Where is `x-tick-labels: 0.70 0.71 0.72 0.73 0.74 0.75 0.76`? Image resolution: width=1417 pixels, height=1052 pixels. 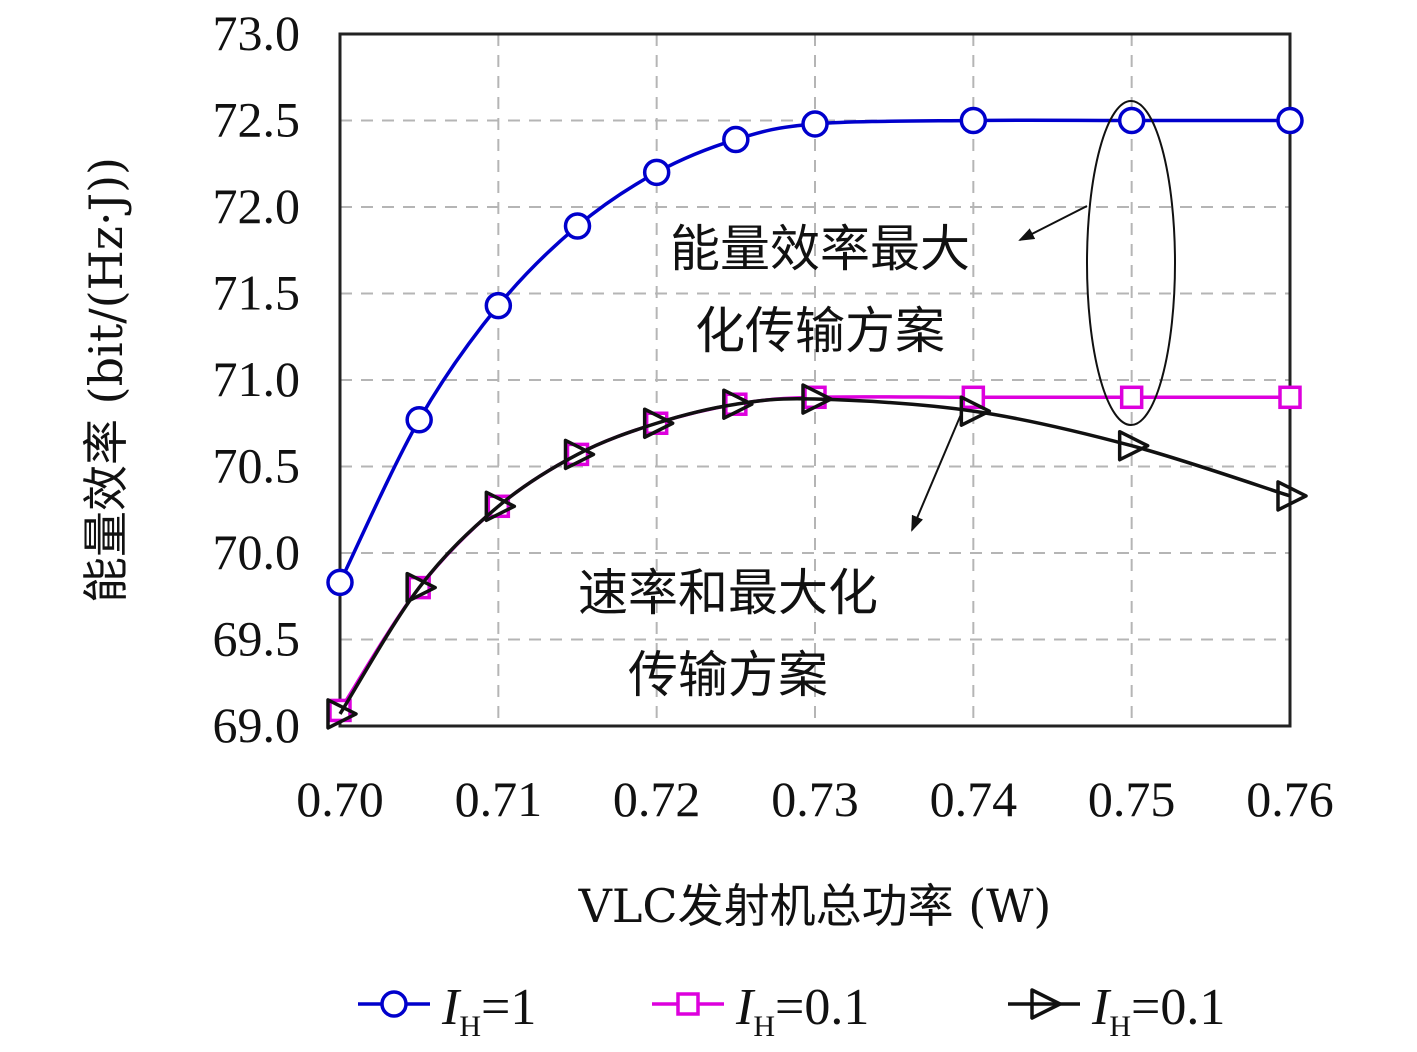
x-tick-labels: 0.70 0.71 0.72 0.73 0.74 0.75 0.76 is located at coordinates (815, 799).